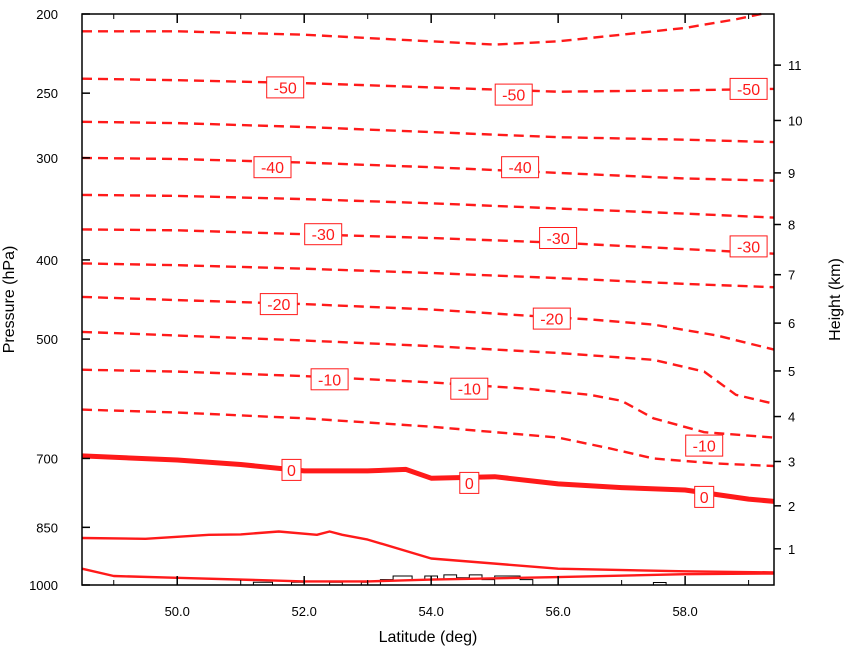 The width and height of the screenshot is (850, 650). Describe the element at coordinates (791, 461) in the screenshot. I see `y-right-tick-label: 3` at that location.